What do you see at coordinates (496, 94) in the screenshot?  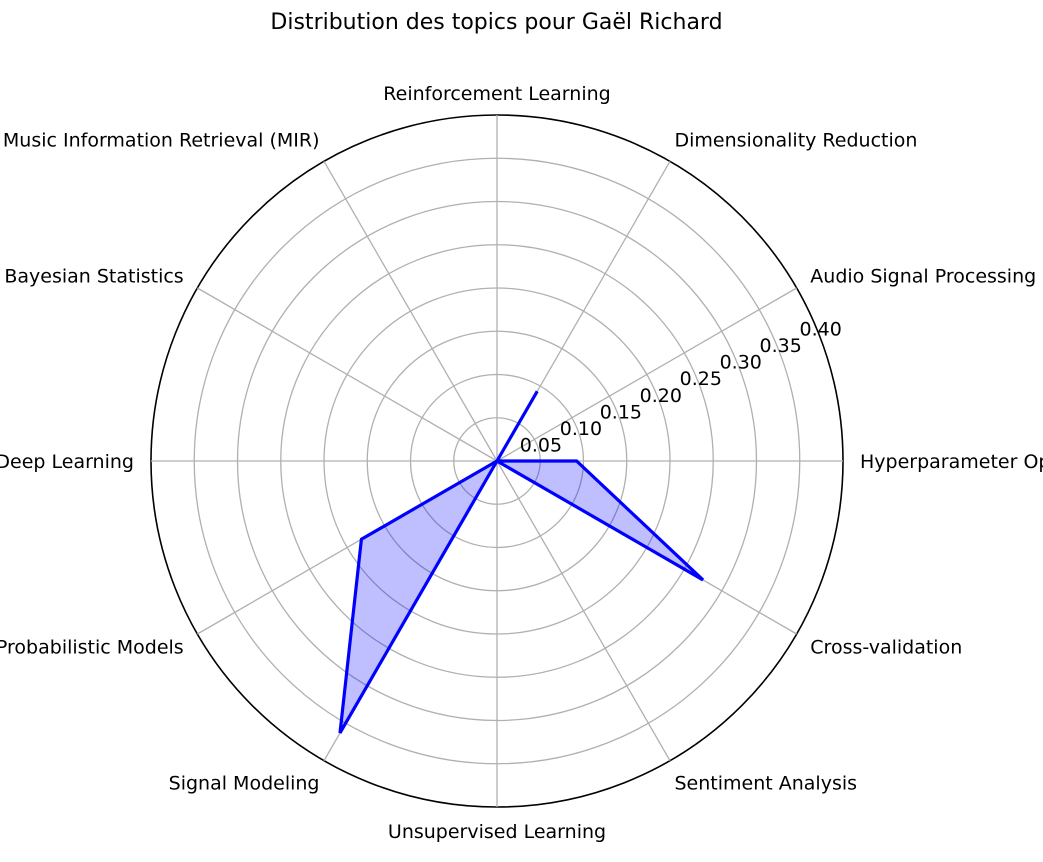 I see `category-label: Reinforcement Learning` at bounding box center [496, 94].